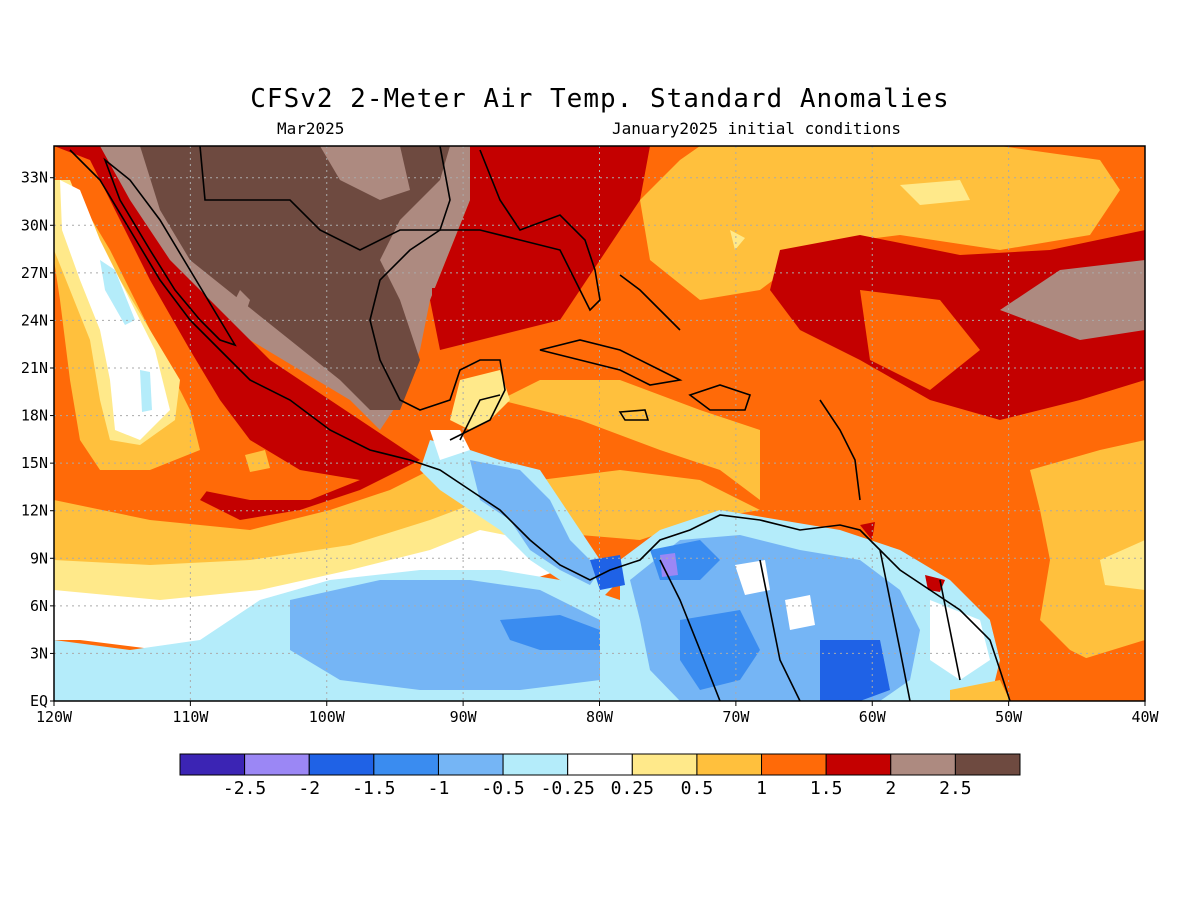  What do you see at coordinates (761, 788) in the screenshot?
I see `colorbar-label: 1` at bounding box center [761, 788].